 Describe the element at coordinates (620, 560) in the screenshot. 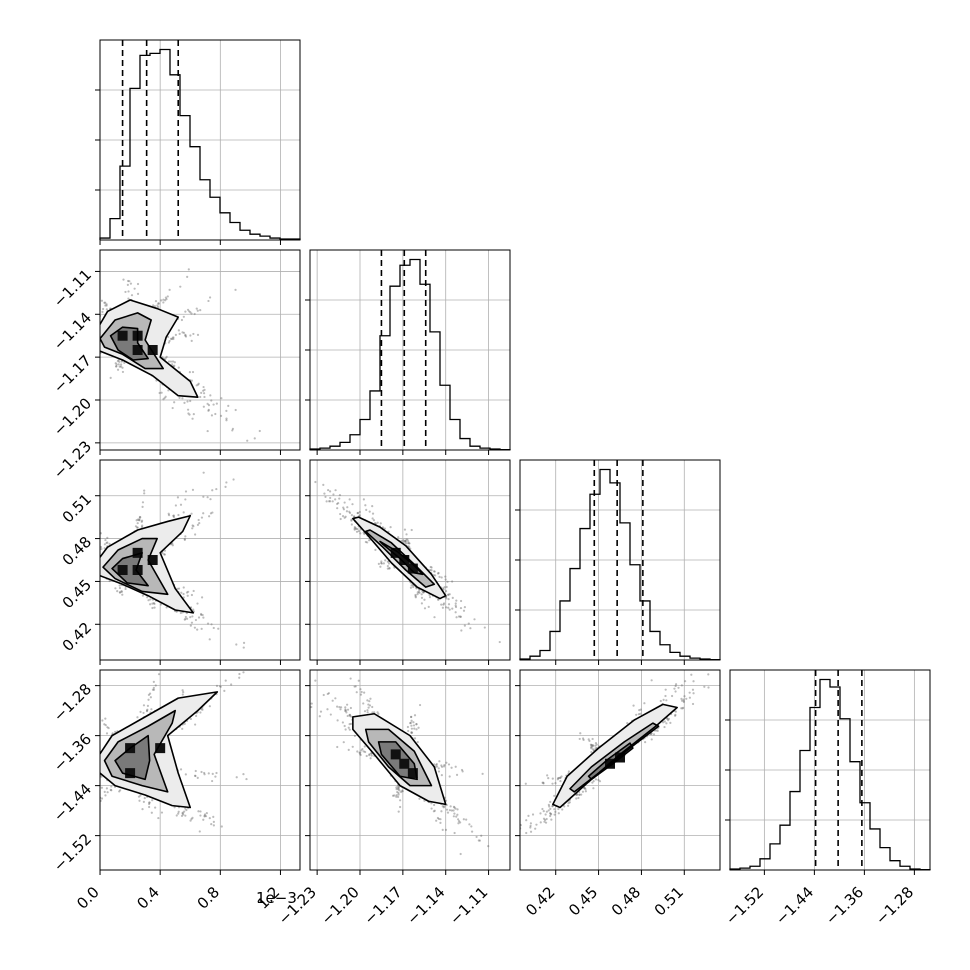

I see `panel-frame` at that location.